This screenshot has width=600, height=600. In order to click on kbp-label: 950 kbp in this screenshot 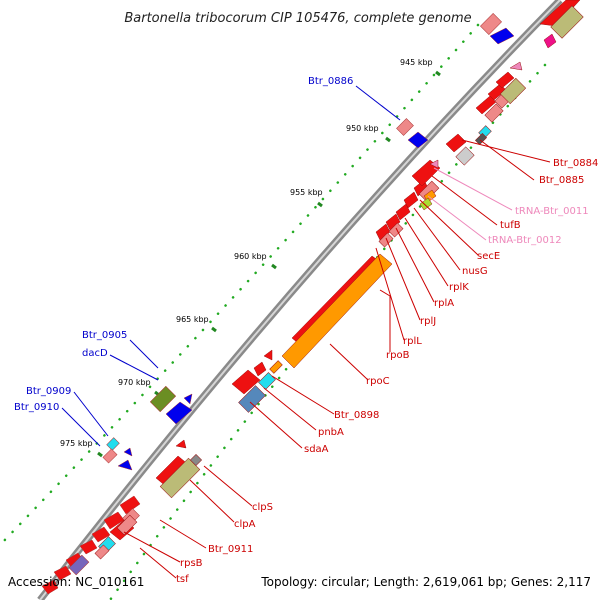, I will do `click(362, 128)`.